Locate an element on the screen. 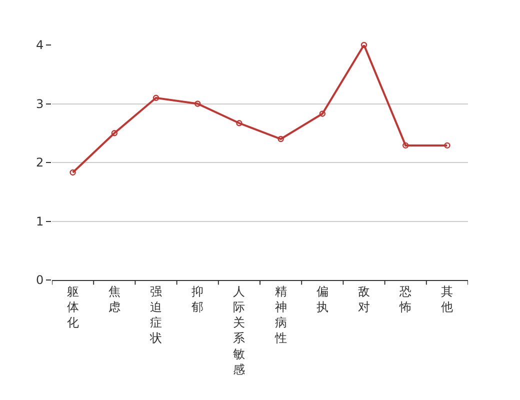 This screenshot has height=400, width=520. x-tick-label: 强迫症状 is located at coordinates (155, 315).